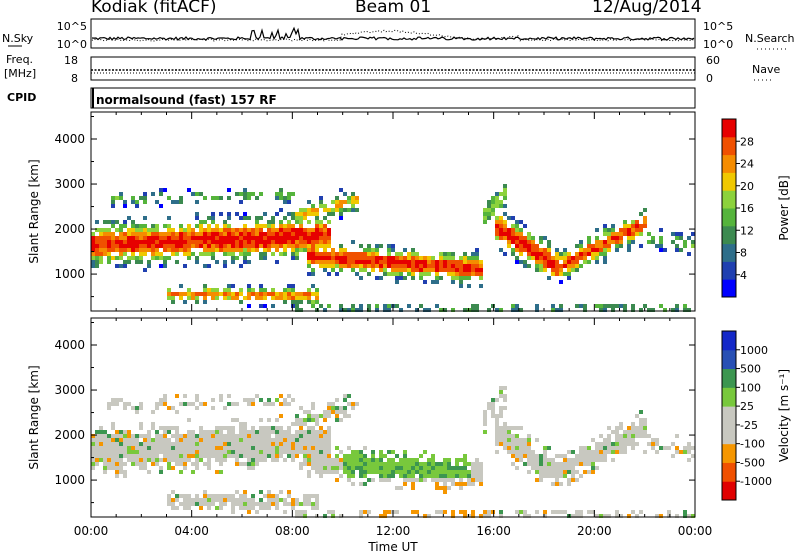  What do you see at coordinates (392, 547) in the screenshot?
I see `x-axis-label: Time UT` at bounding box center [392, 547].